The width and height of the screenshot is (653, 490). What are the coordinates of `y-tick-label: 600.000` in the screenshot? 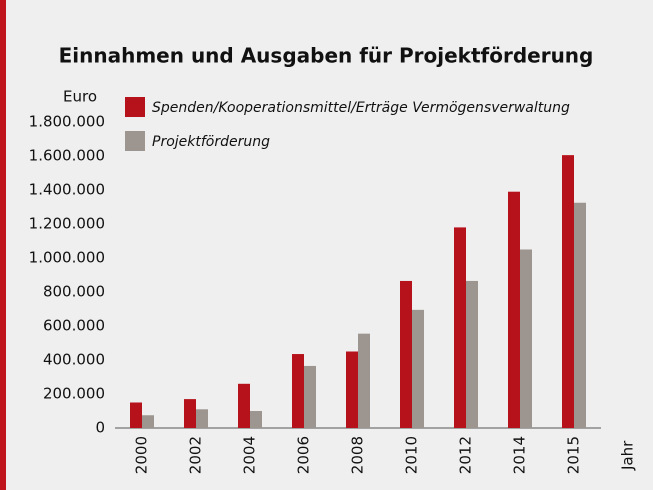 It's located at (74, 326).